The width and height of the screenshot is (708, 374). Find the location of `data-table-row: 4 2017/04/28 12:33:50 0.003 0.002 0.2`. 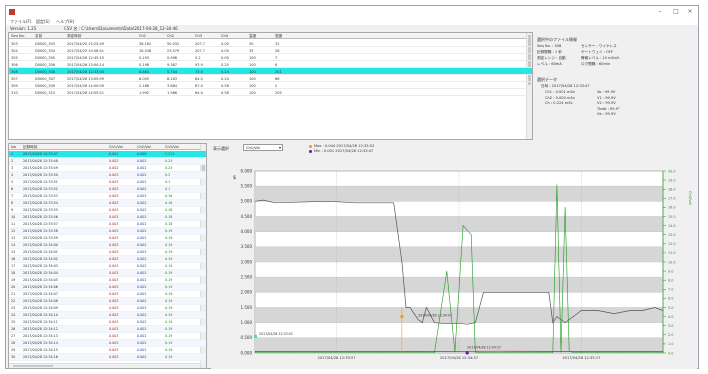

data-table-row: 4 2017/04/28 12:33:50 0.003 0.002 0.2 is located at coordinates (107, 175).